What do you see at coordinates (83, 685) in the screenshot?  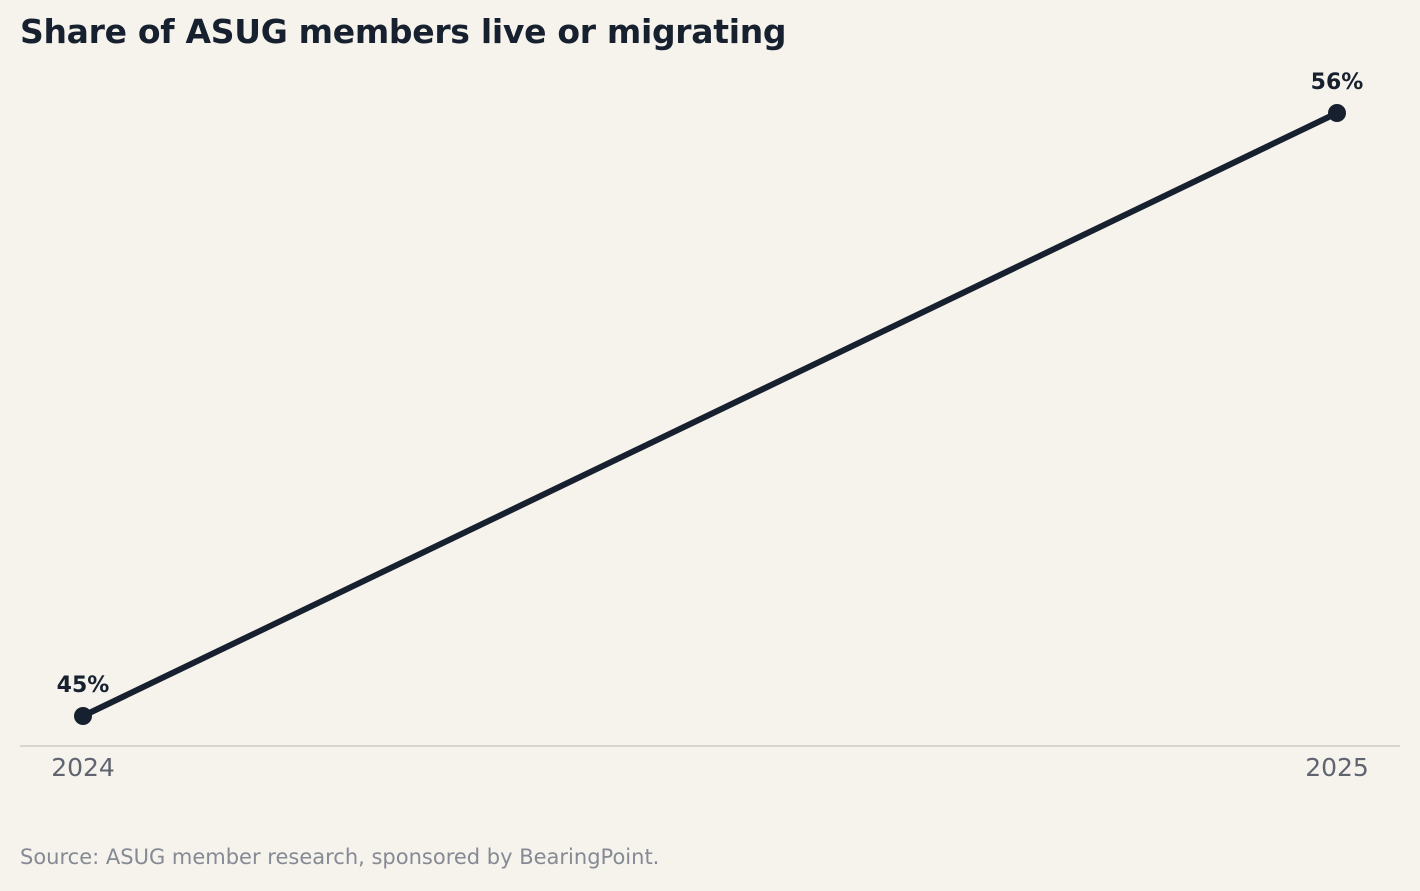 I see `data-label-2024: 45%` at bounding box center [83, 685].